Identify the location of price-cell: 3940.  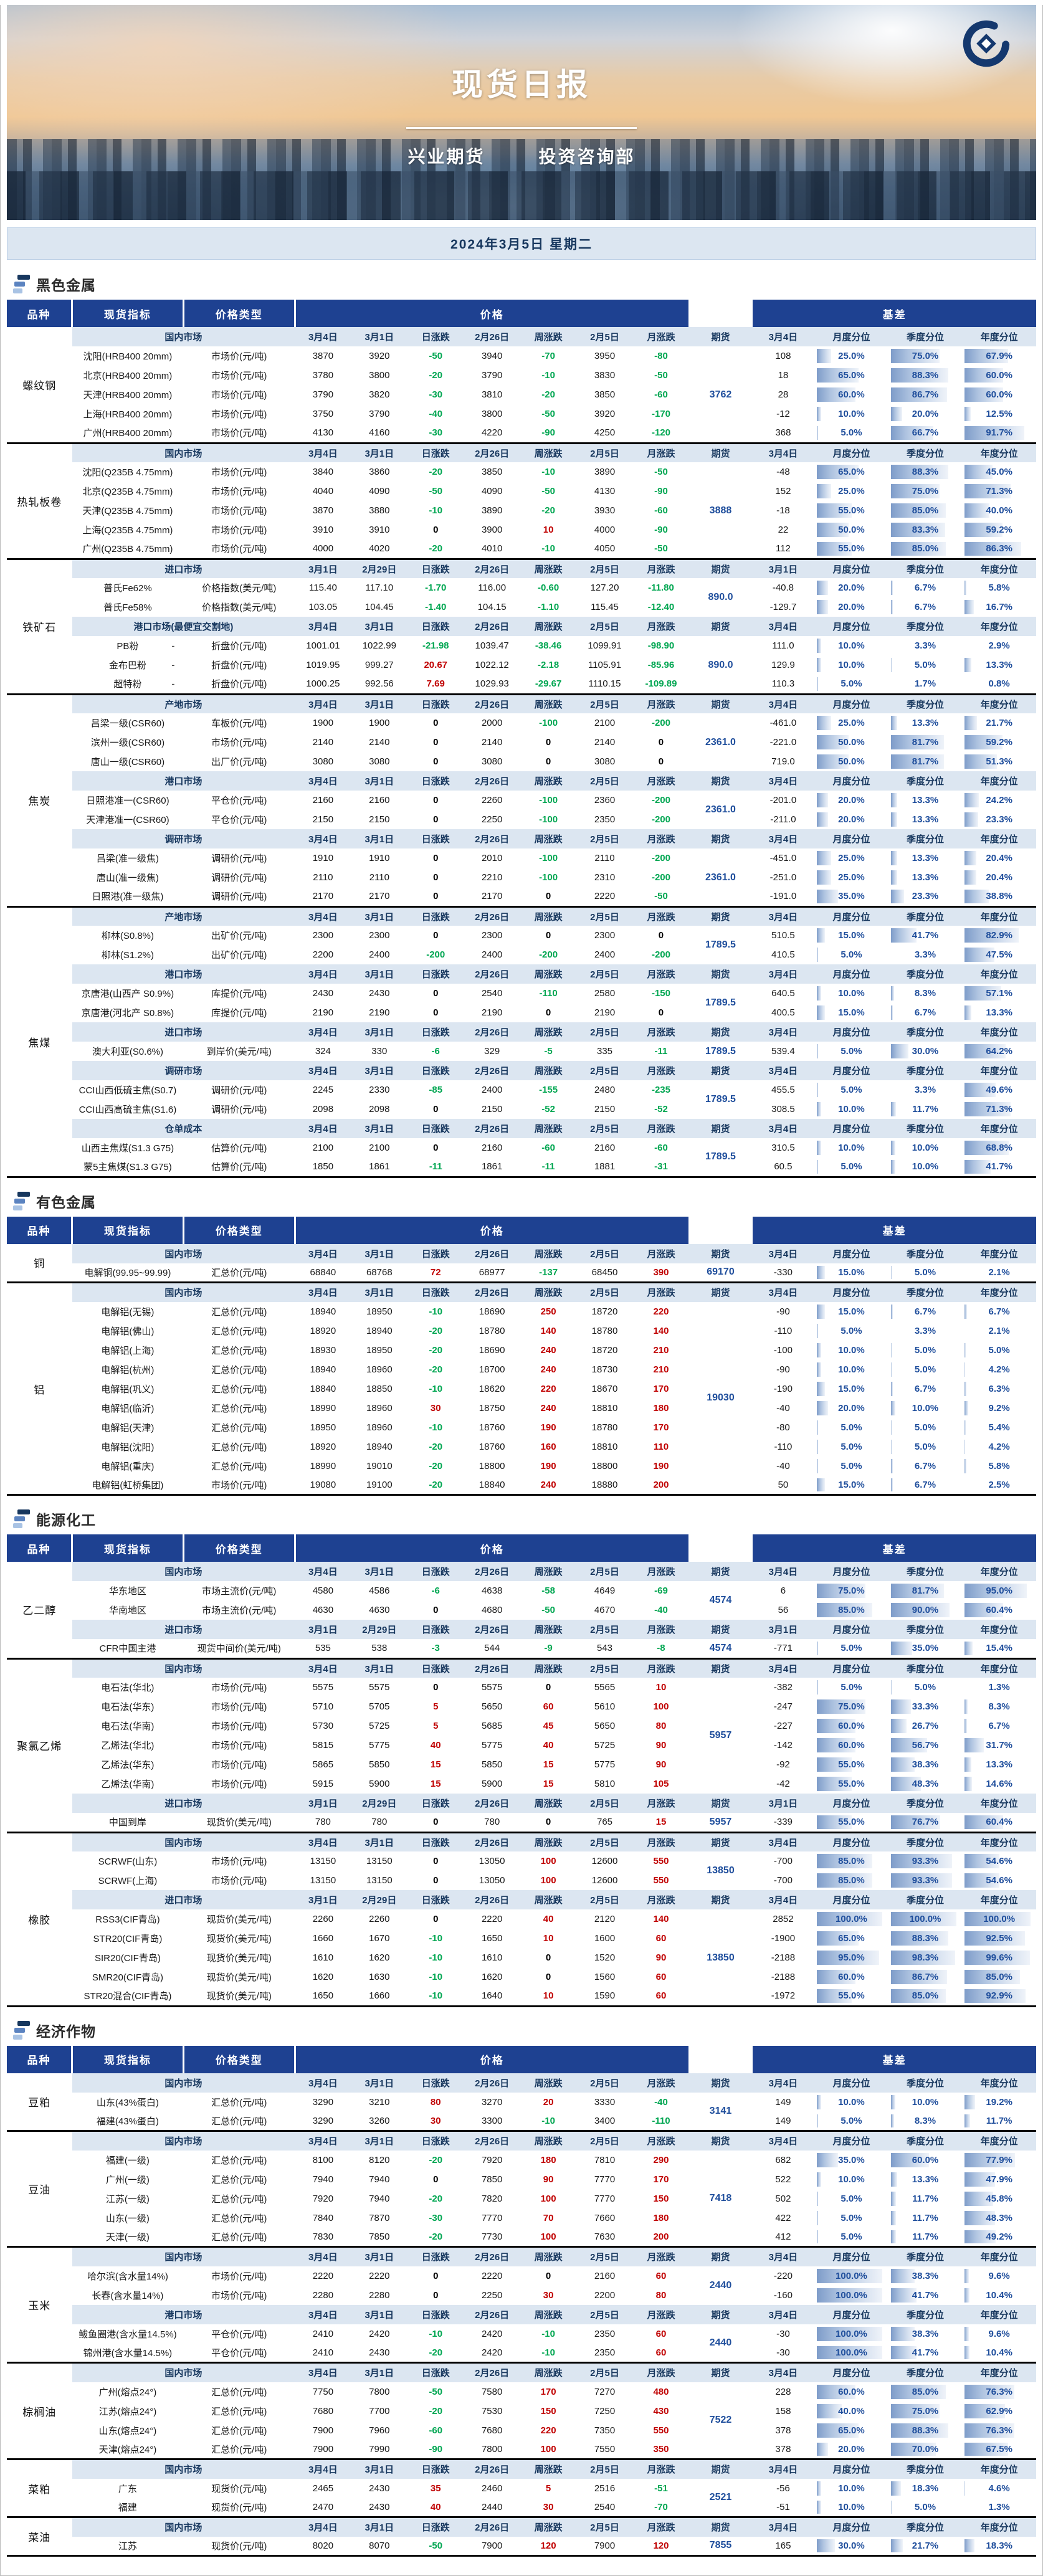
(492, 356).